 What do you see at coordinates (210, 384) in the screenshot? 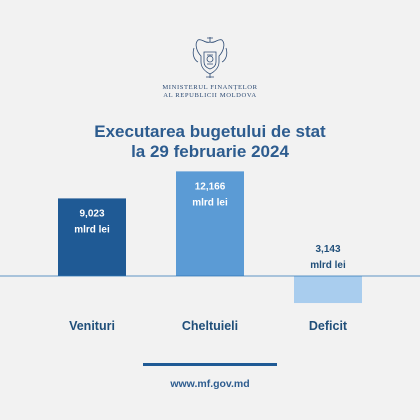
I see `website-link: www.mf.gov.md` at bounding box center [210, 384].